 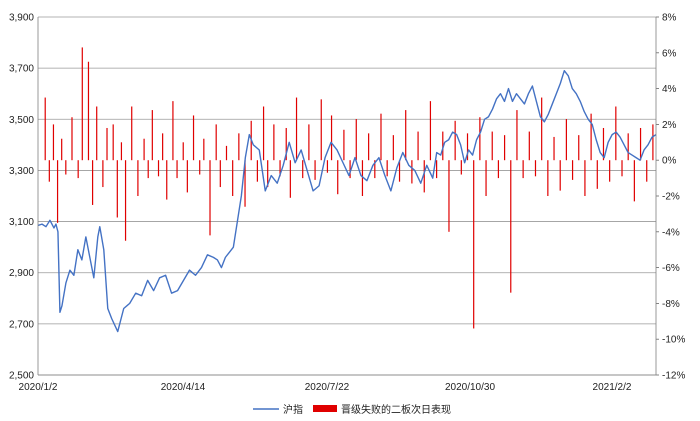 What do you see at coordinates (21, 18) in the screenshot?
I see `left-tick-label: 3,900` at bounding box center [21, 18].